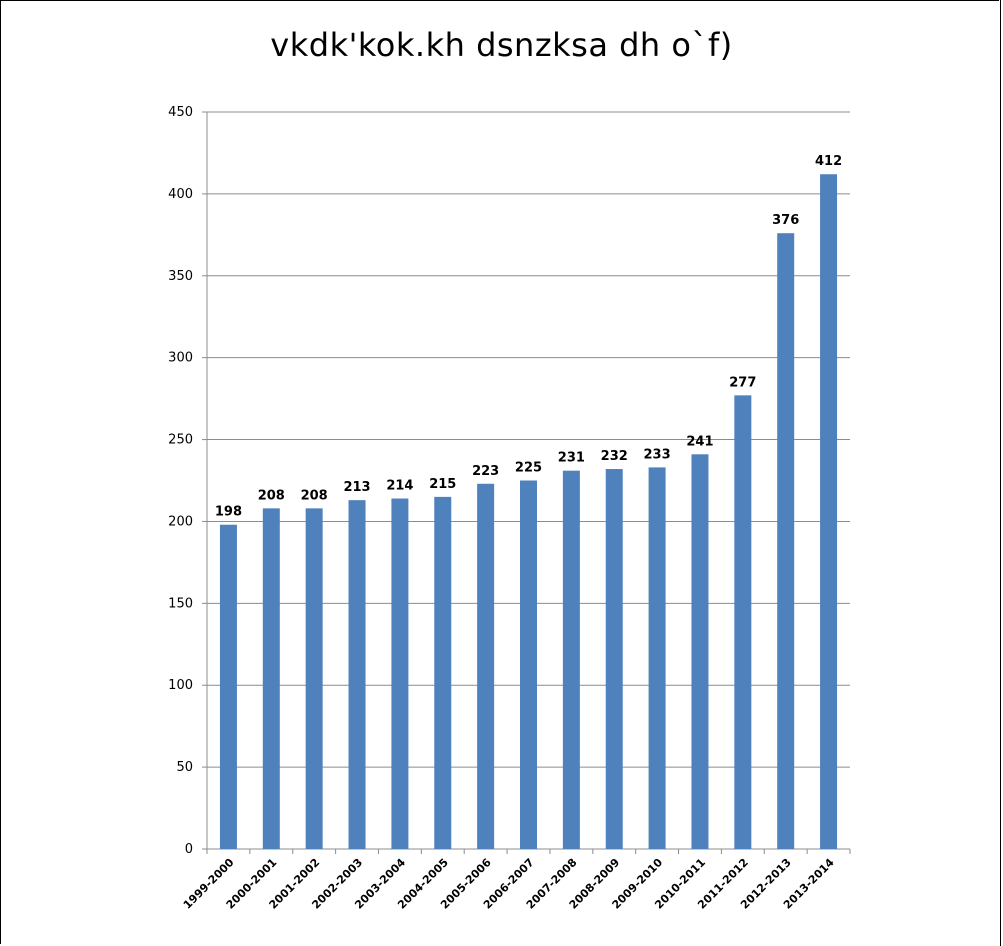 The width and height of the screenshot is (1003, 946). Describe the element at coordinates (180, 112) in the screenshot. I see `y-tick-label: 450` at that location.